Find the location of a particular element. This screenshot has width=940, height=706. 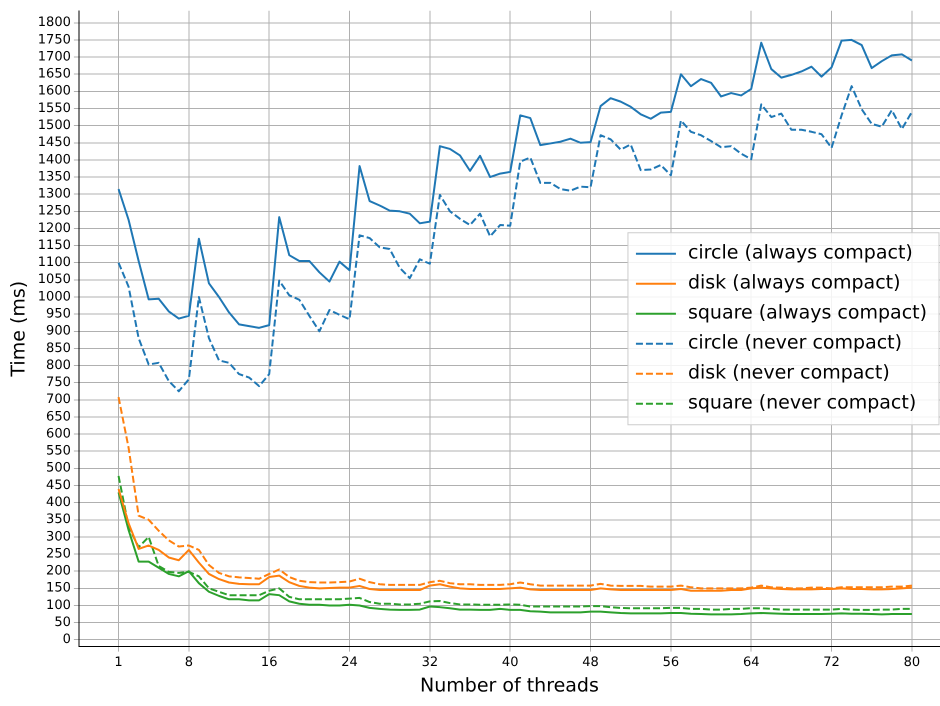

y-tick-label: 1550 is located at coordinates (54, 108).